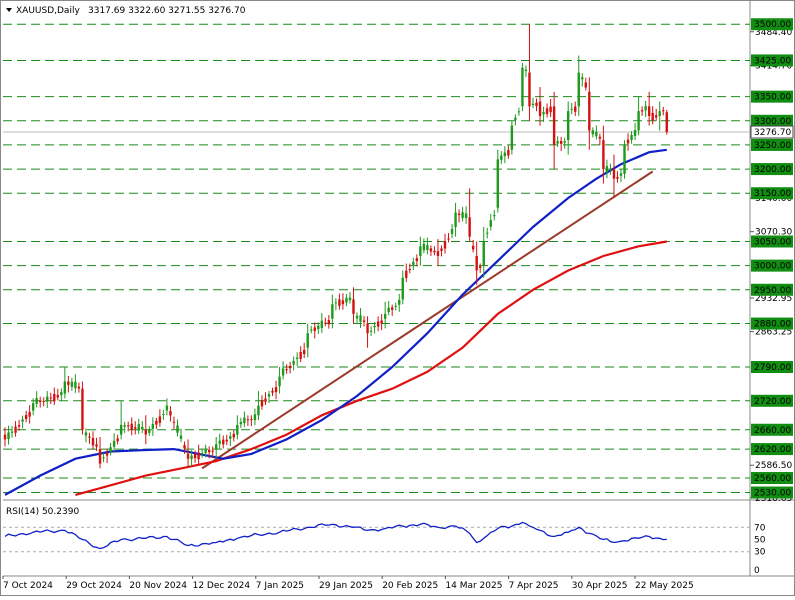  I want to click on level-label: 2790.00, so click(772, 368).